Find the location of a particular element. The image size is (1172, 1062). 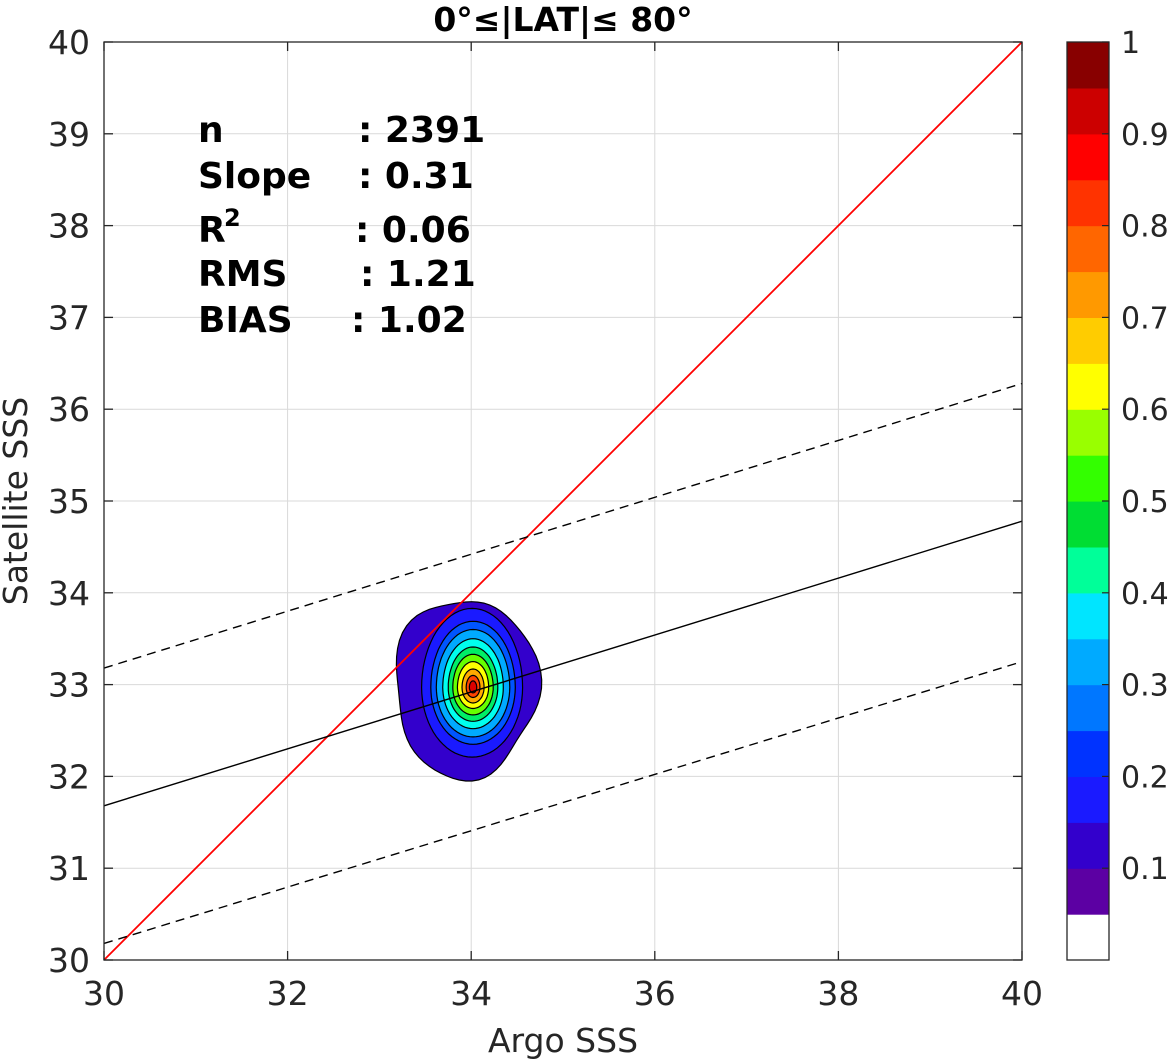

x-tick-label: 36 is located at coordinates (655, 993).